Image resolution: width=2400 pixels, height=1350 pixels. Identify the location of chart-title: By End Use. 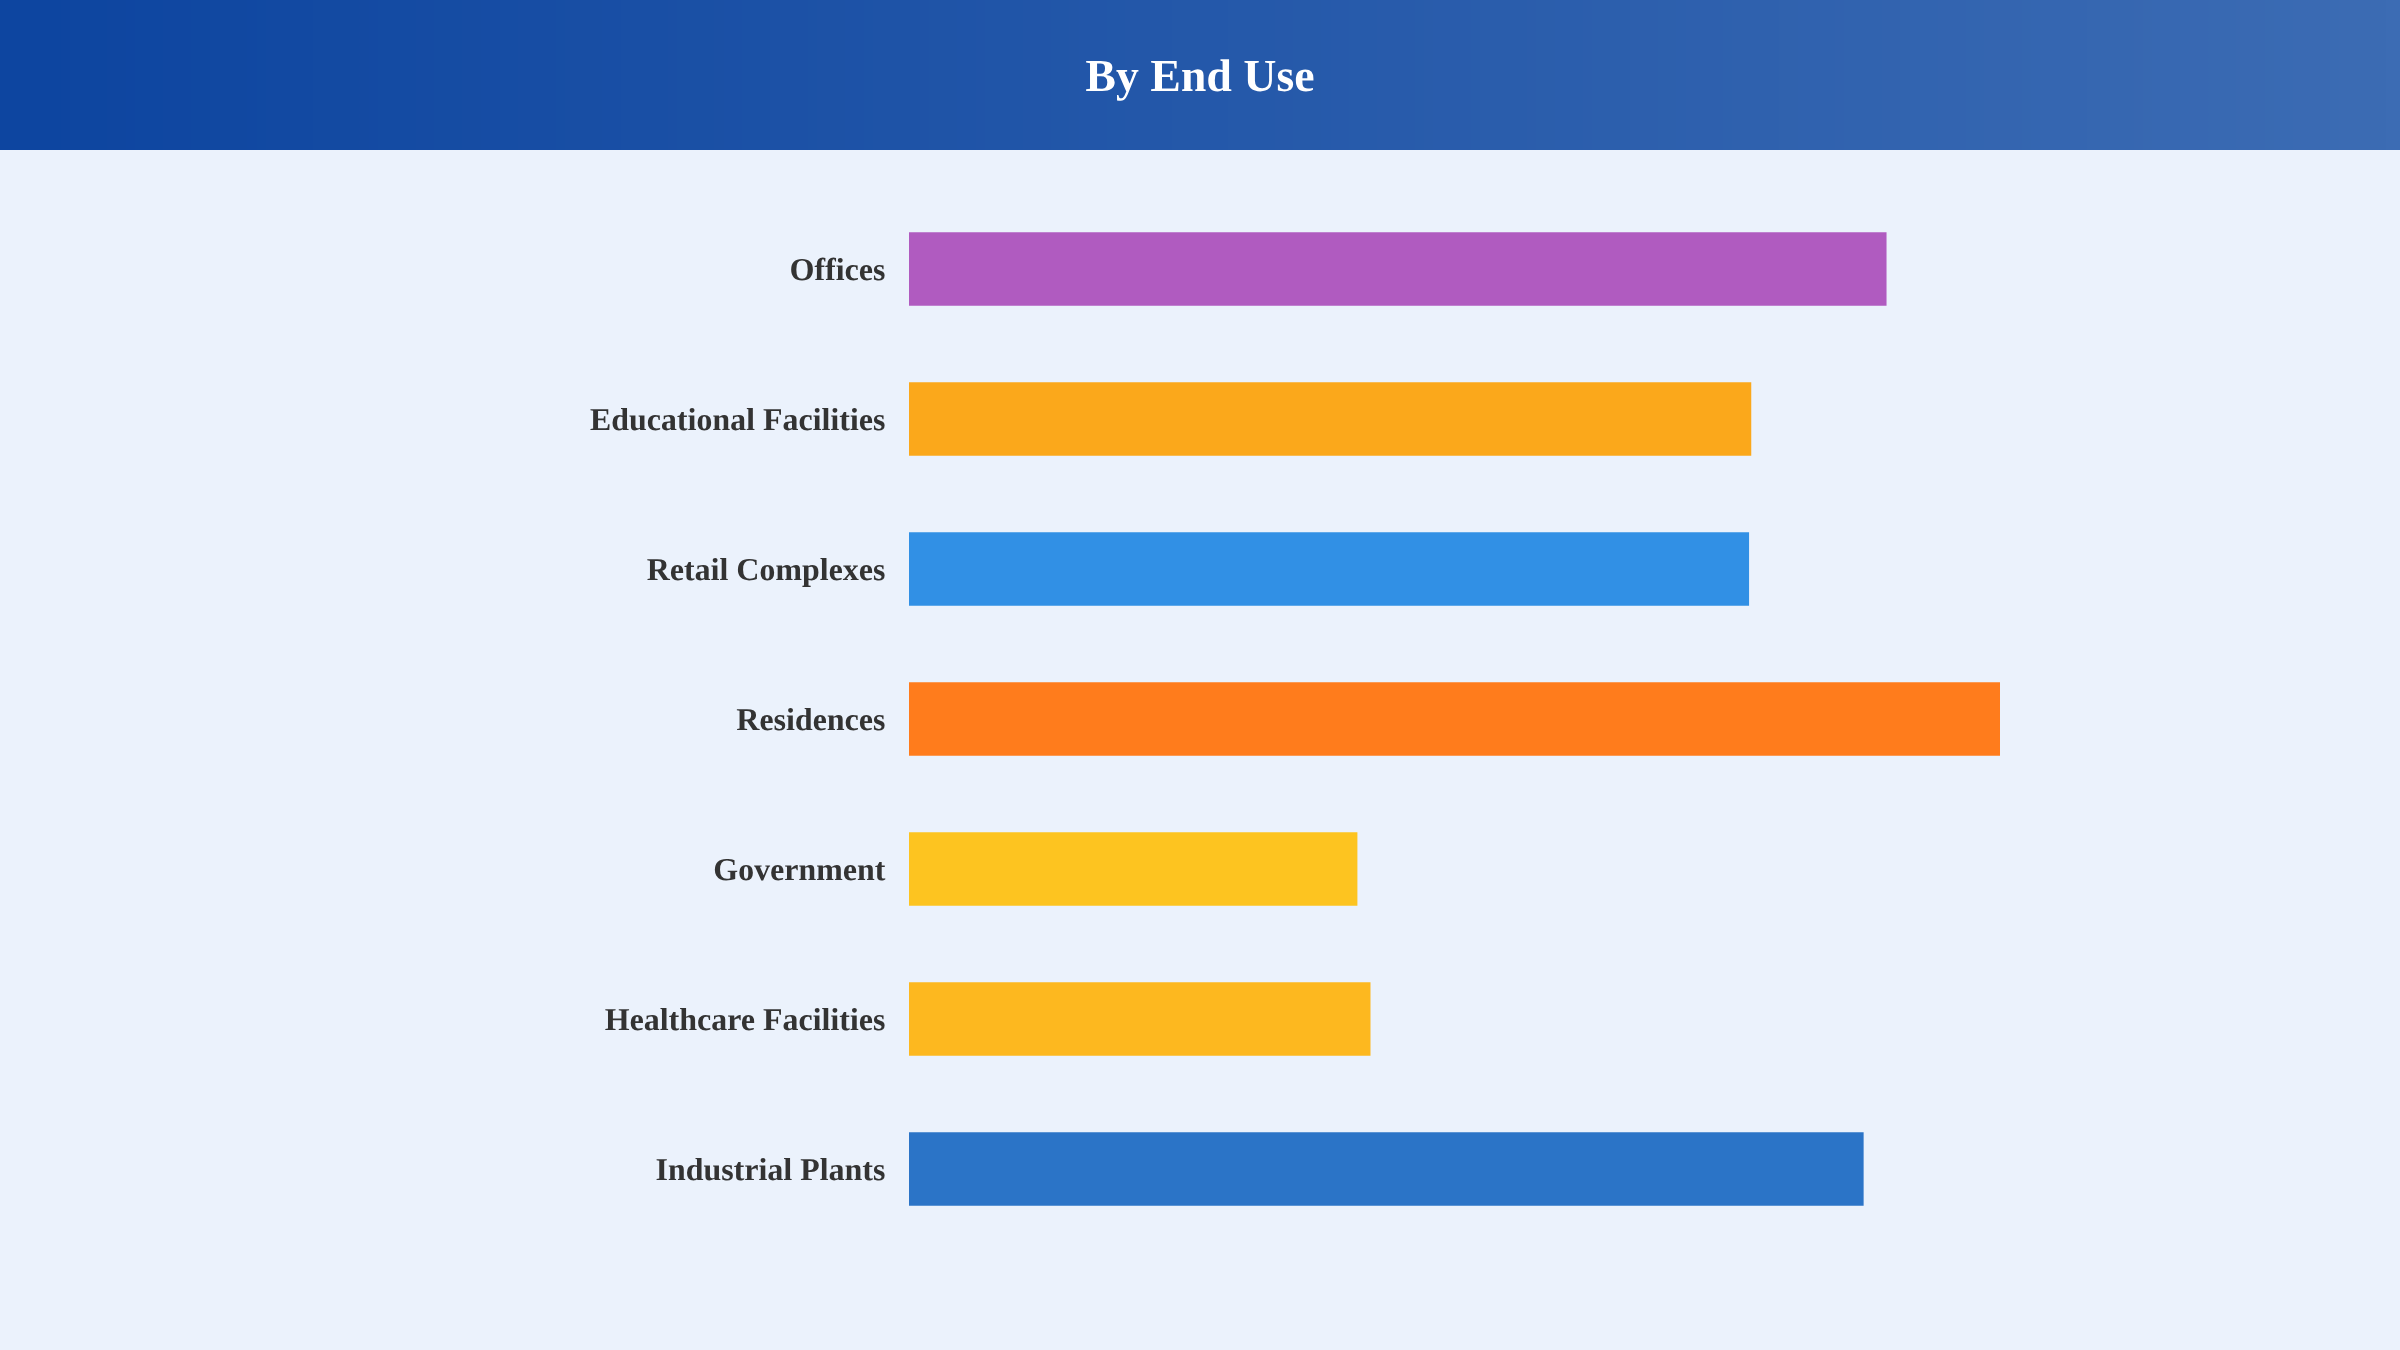
(1200, 80).